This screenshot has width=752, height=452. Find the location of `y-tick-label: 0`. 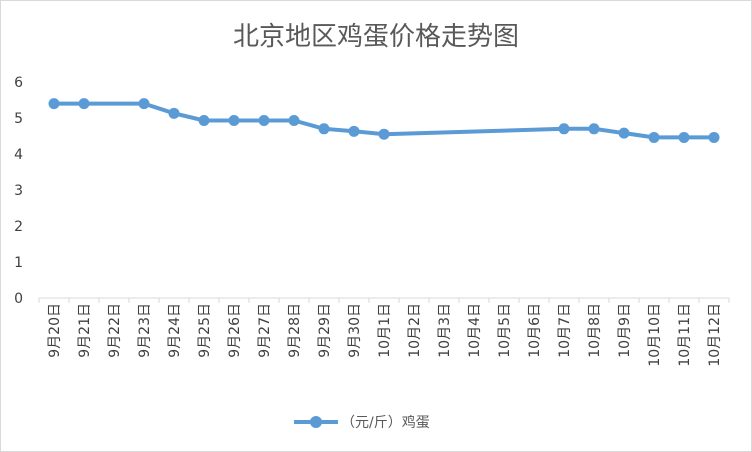

y-tick-label: 0 is located at coordinates (18, 299).